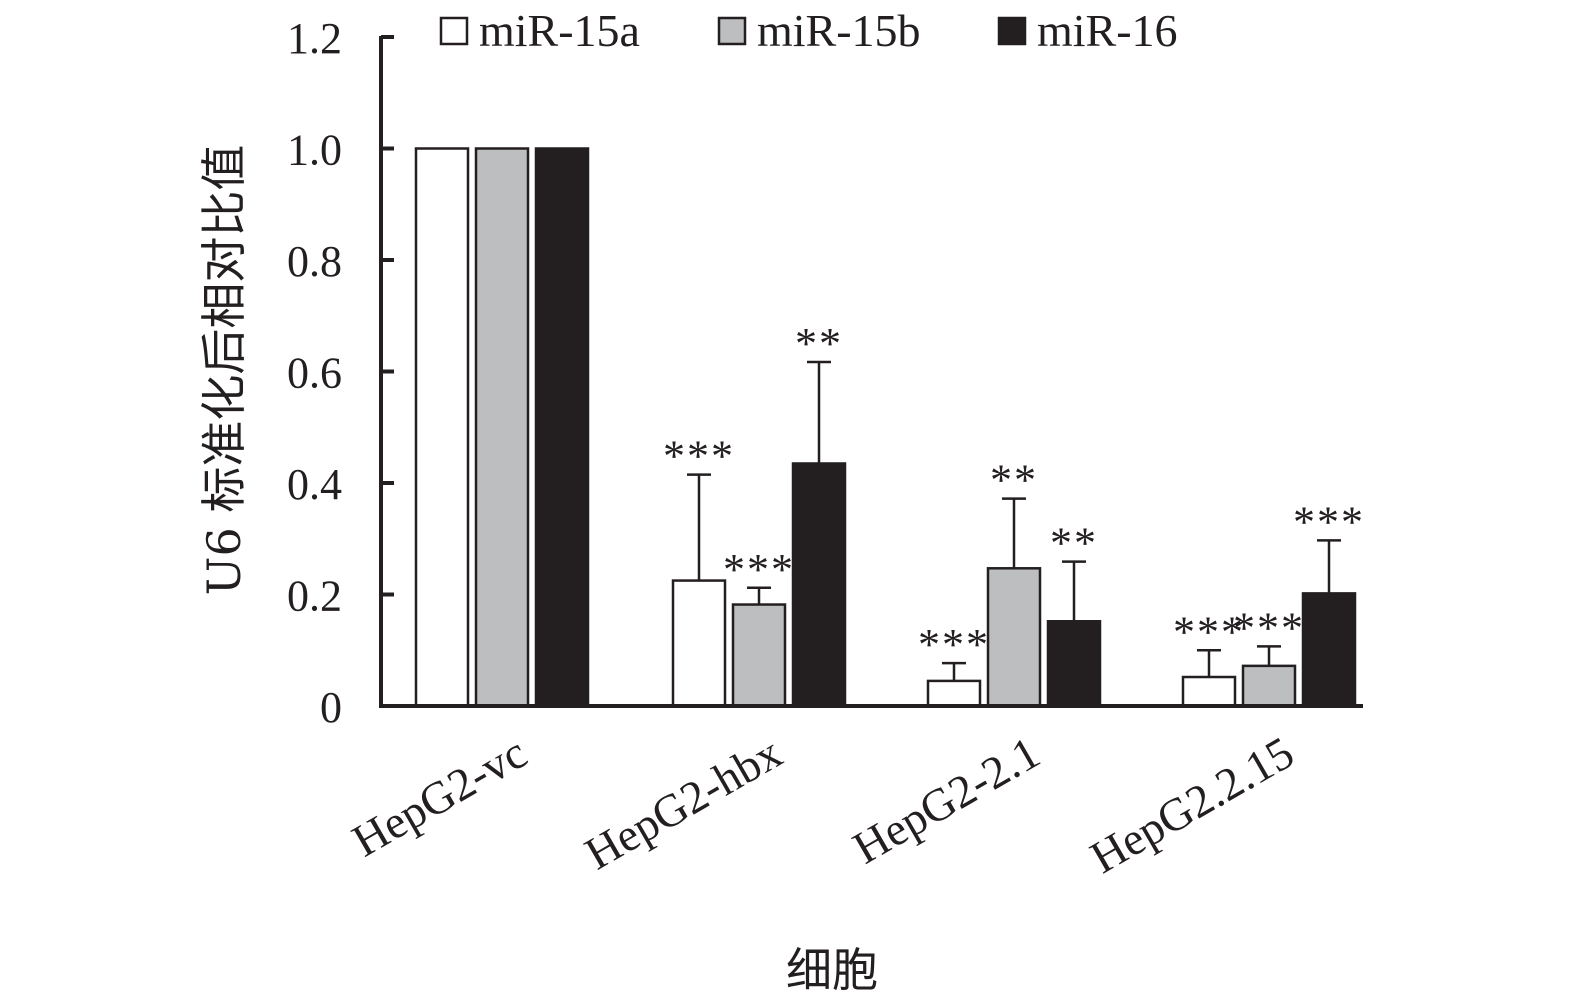 This screenshot has height=1002, width=1575. I want to click on x-category-label: HepG2.2.15, so click(1192, 804).